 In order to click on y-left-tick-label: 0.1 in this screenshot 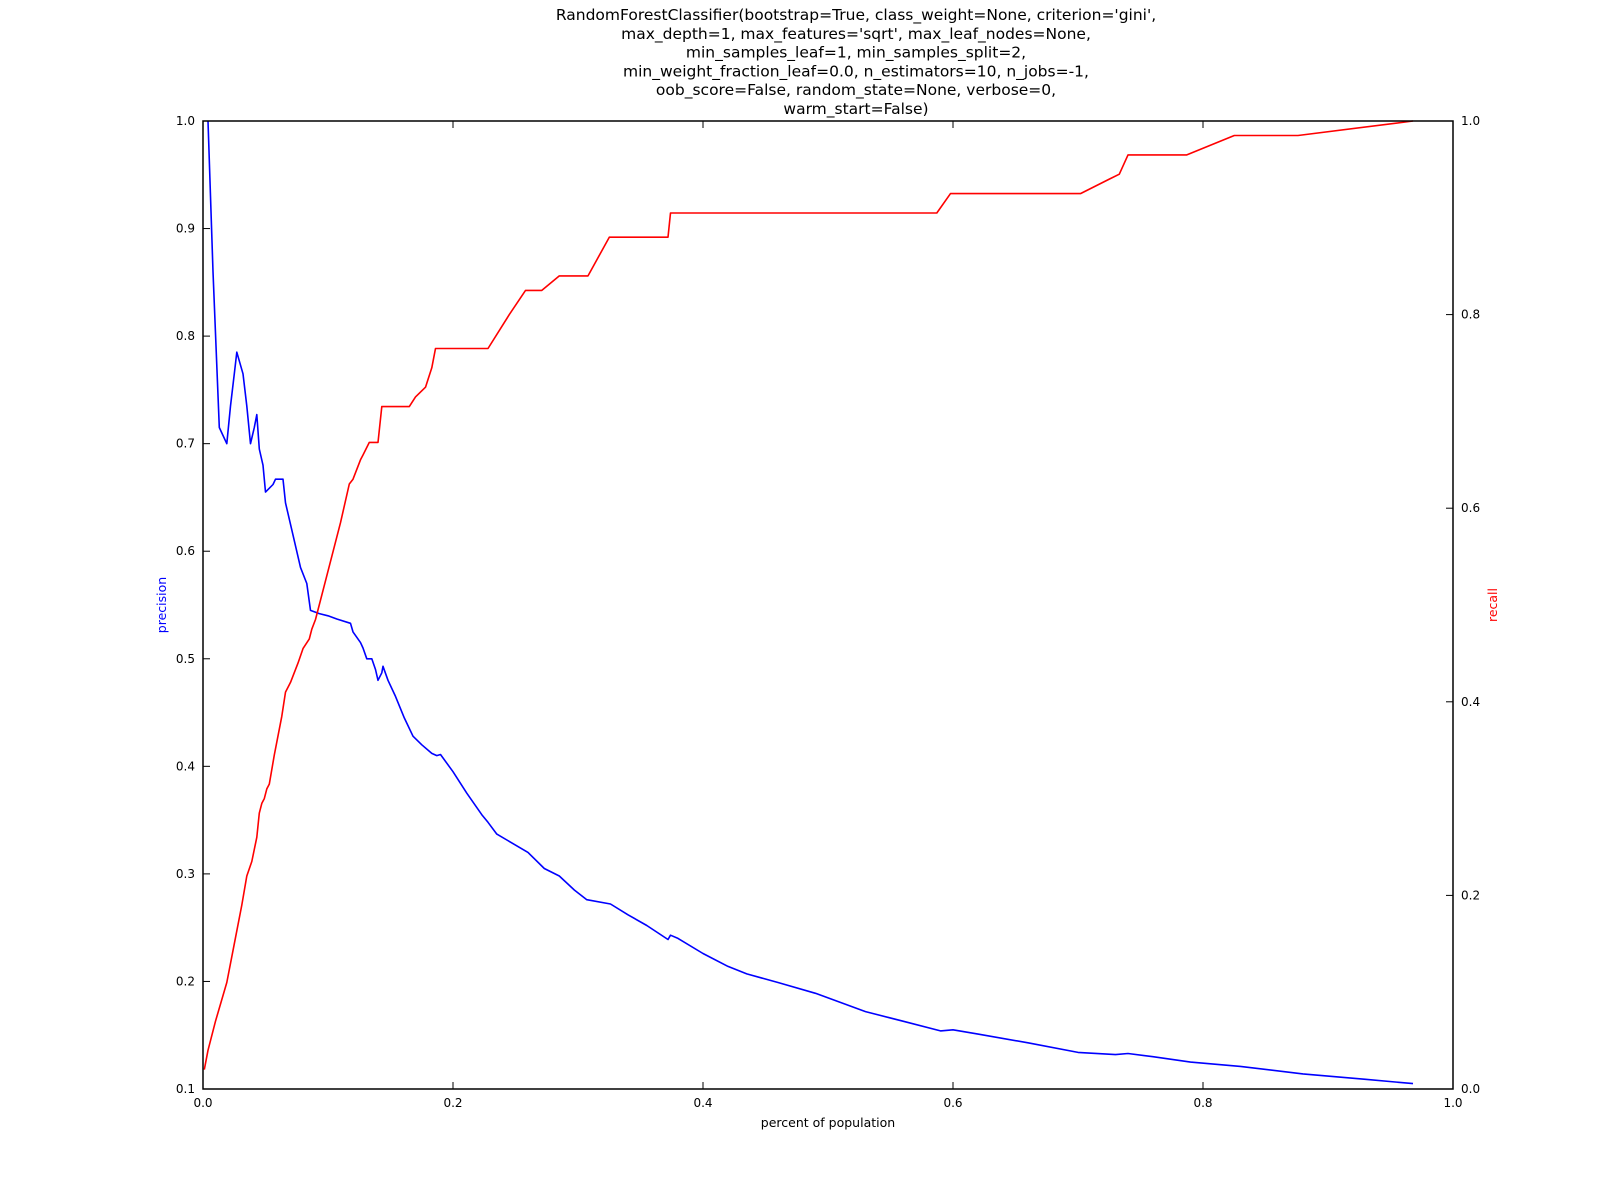, I will do `click(185, 1089)`.